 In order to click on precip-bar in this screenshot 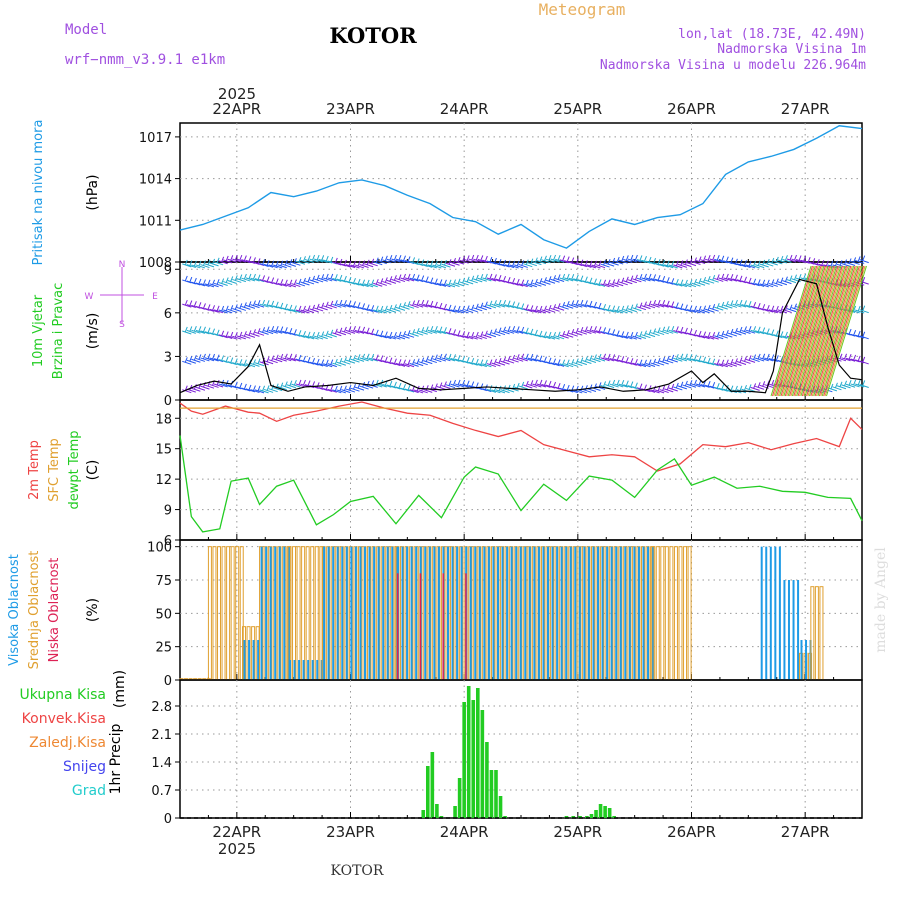, I will do `click(455, 812)`.